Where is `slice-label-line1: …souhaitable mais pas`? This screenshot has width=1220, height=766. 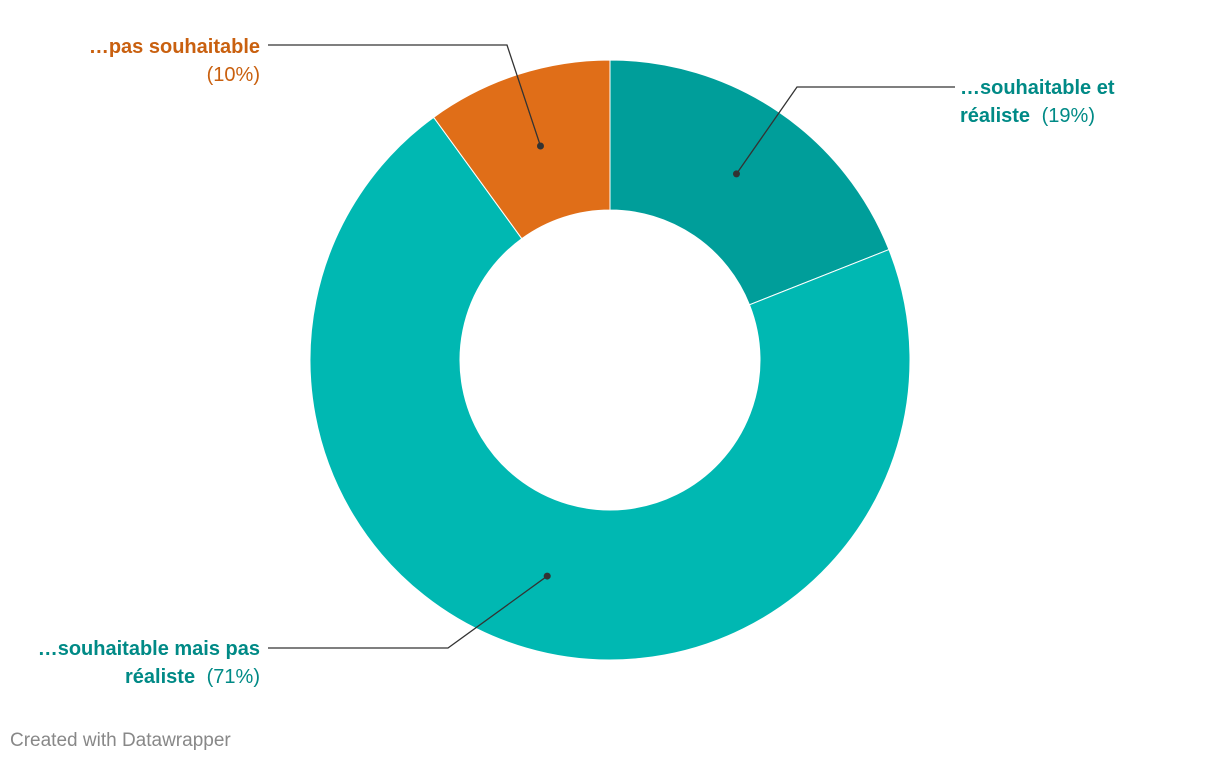 slice-label-line1: …souhaitable mais pas is located at coordinates (149, 649).